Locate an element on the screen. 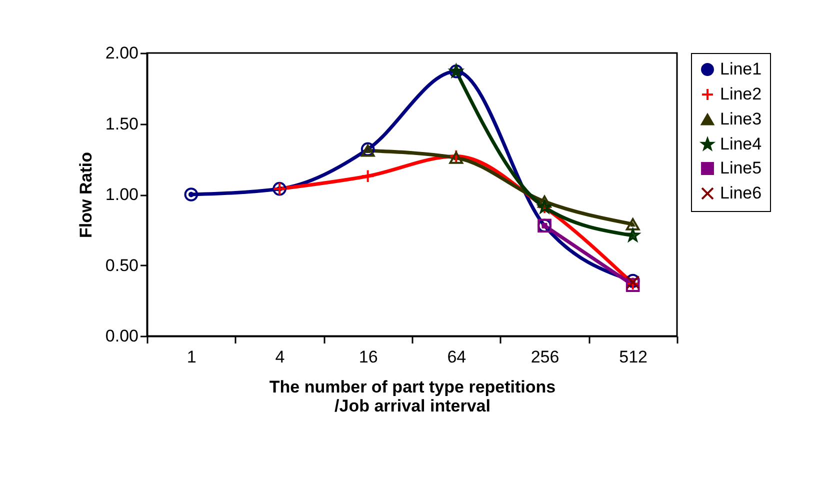 The width and height of the screenshot is (827, 483). y-tick-label: 2.00 is located at coordinates (121, 53).